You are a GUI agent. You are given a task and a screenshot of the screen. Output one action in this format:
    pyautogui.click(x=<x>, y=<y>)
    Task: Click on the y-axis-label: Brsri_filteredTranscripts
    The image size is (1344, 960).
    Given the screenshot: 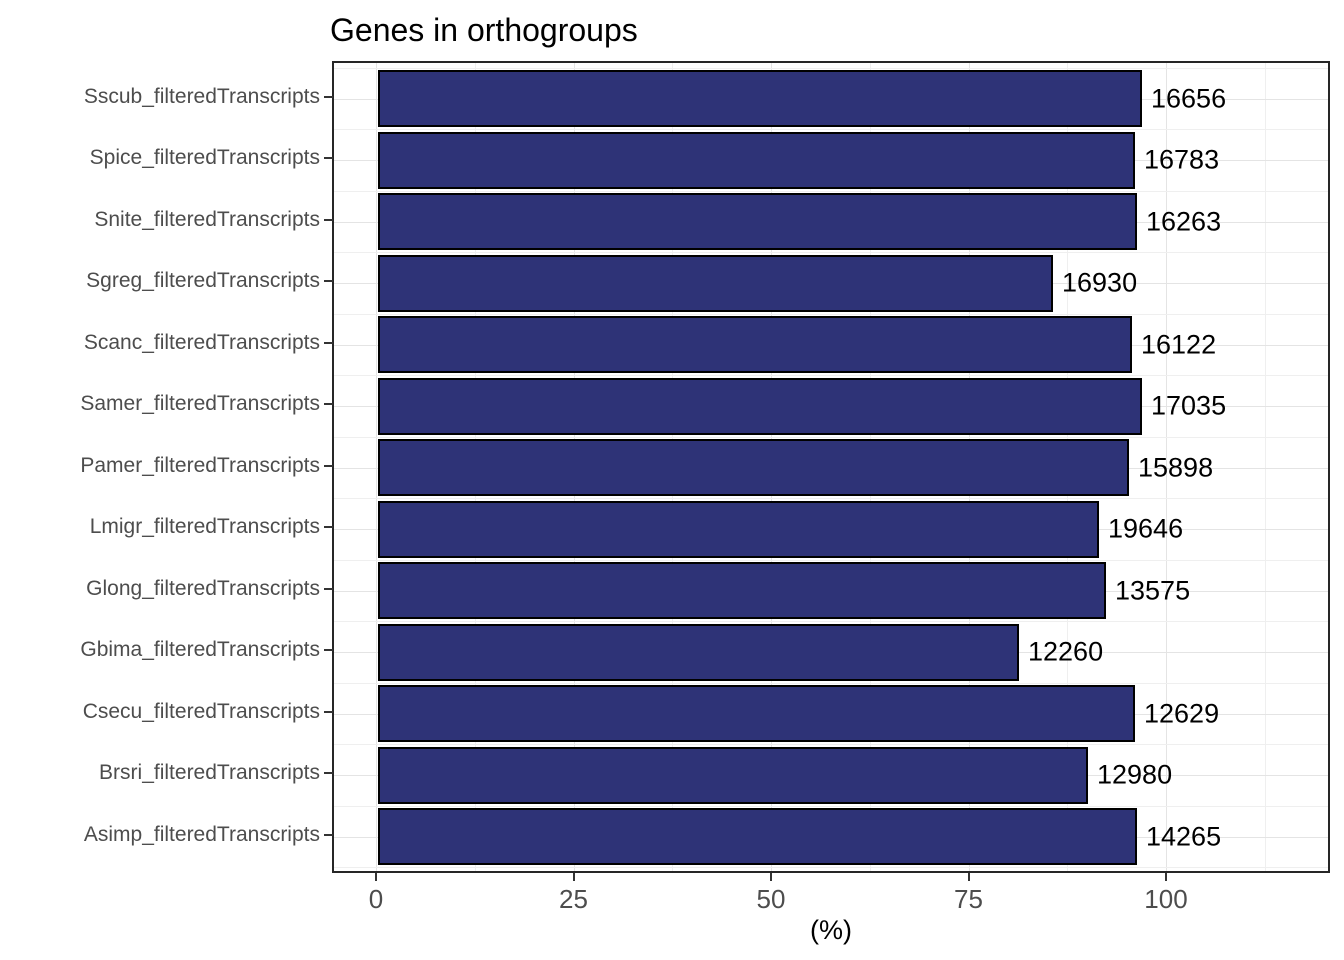 What is the action you would take?
    pyautogui.click(x=209, y=772)
    